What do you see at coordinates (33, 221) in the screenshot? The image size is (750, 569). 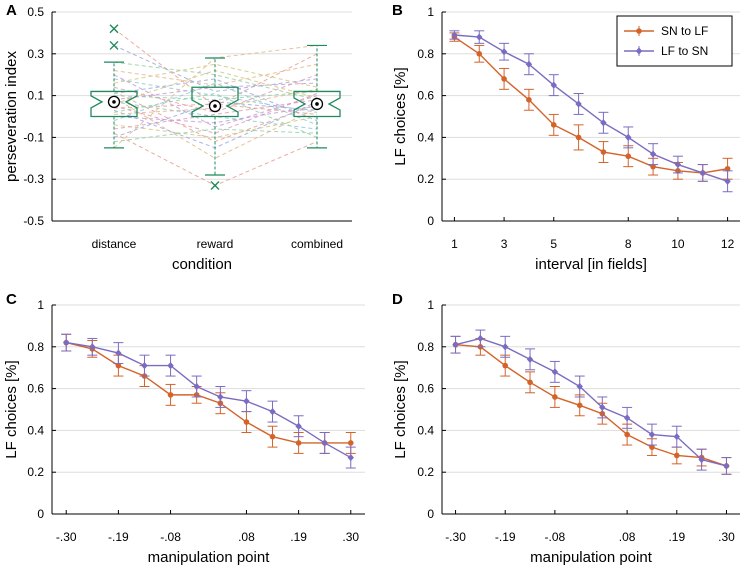 I see `y-tick-label: -0.5` at bounding box center [33, 221].